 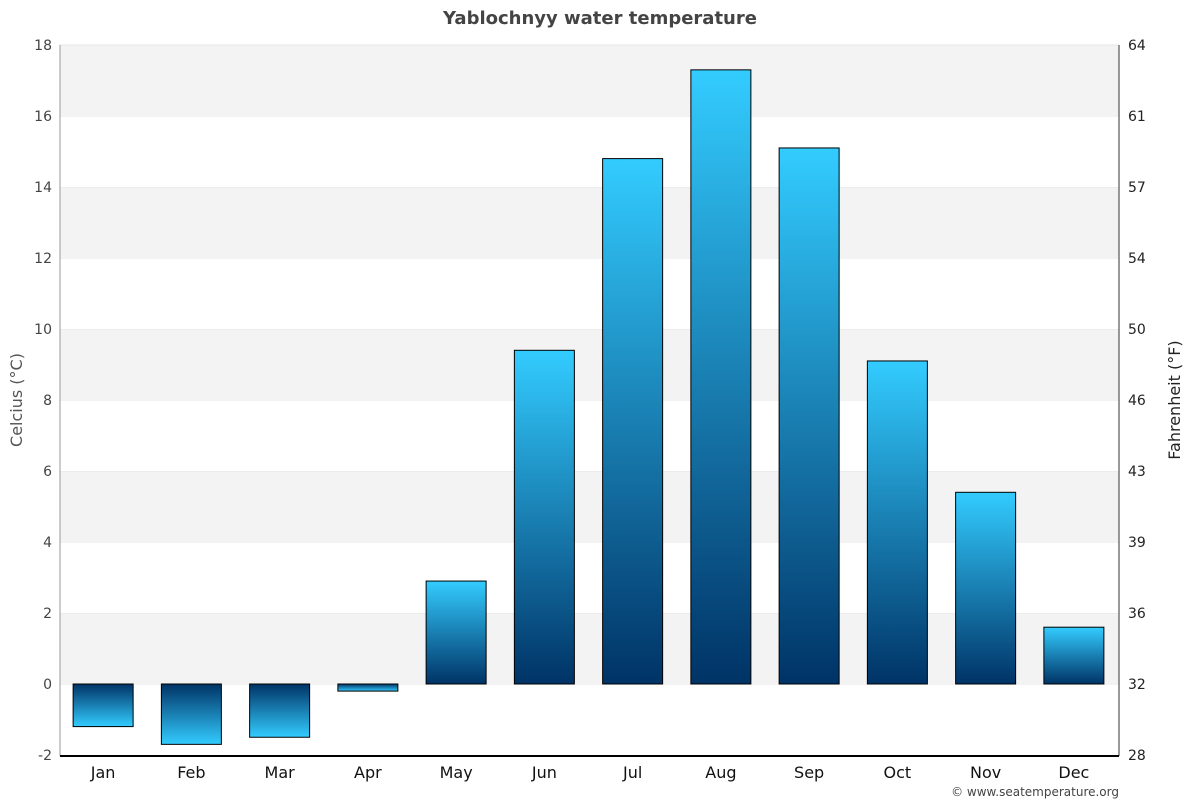 What do you see at coordinates (1137, 259) in the screenshot?
I see `y-right-tick-label: 54` at bounding box center [1137, 259].